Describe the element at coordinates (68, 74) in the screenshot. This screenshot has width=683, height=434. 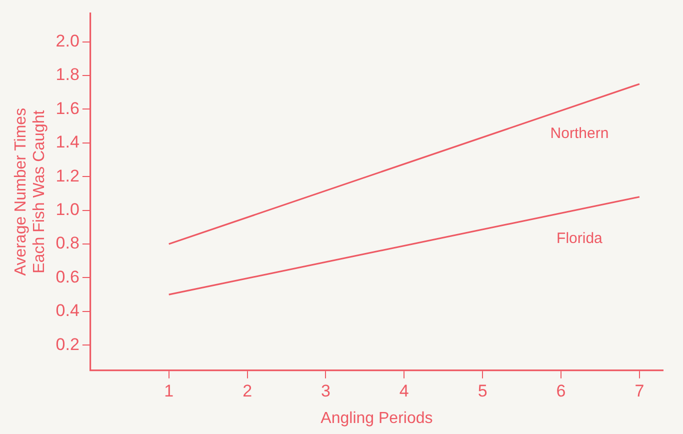
I see `y-tick-label: 1.8` at that location.